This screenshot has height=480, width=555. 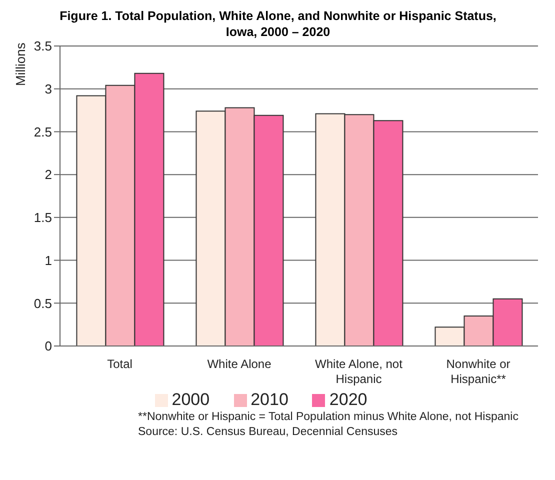 I want to click on legend-label: 2000, so click(x=191, y=399).